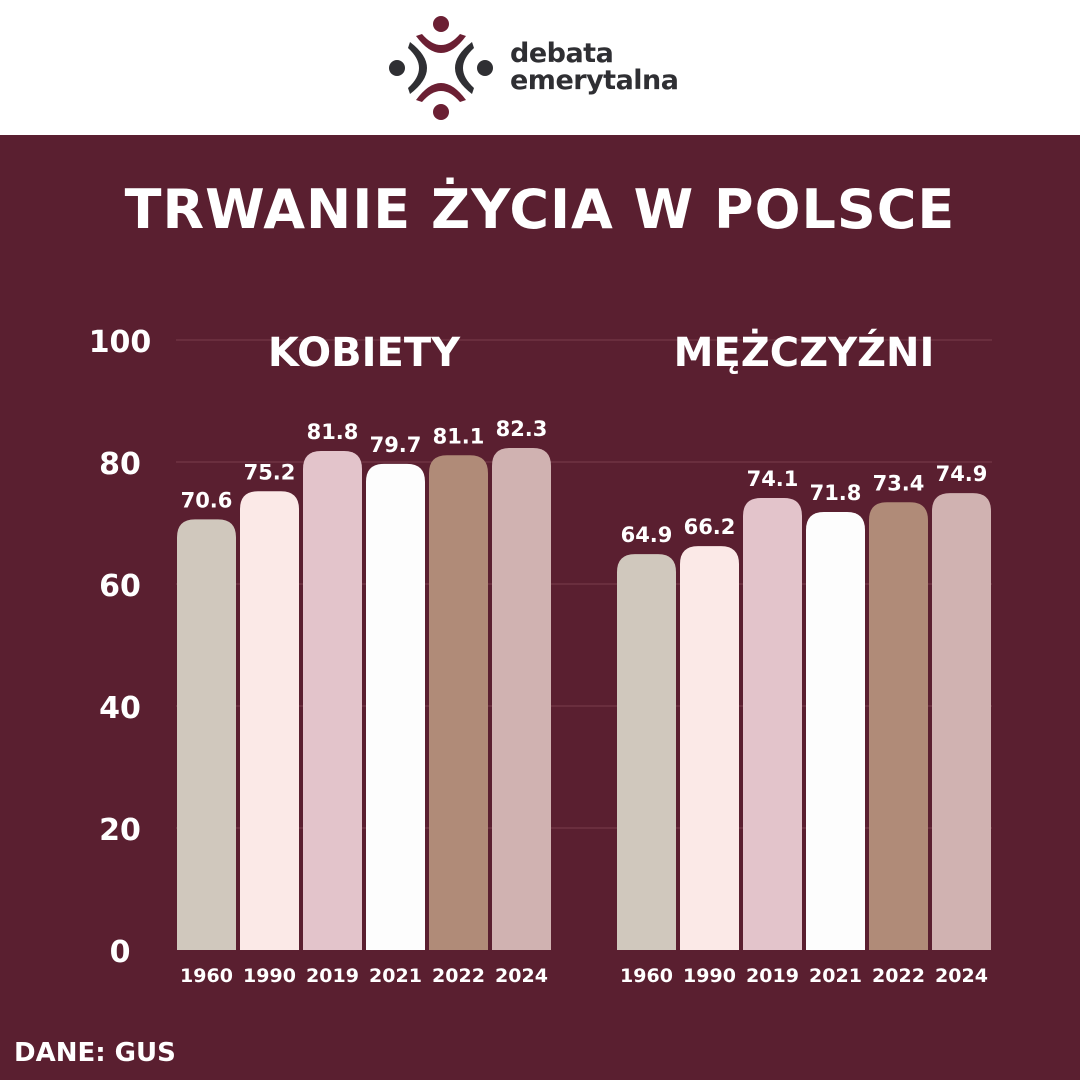  I want to click on logo-text: debata emerytalna, so click(594, 67).